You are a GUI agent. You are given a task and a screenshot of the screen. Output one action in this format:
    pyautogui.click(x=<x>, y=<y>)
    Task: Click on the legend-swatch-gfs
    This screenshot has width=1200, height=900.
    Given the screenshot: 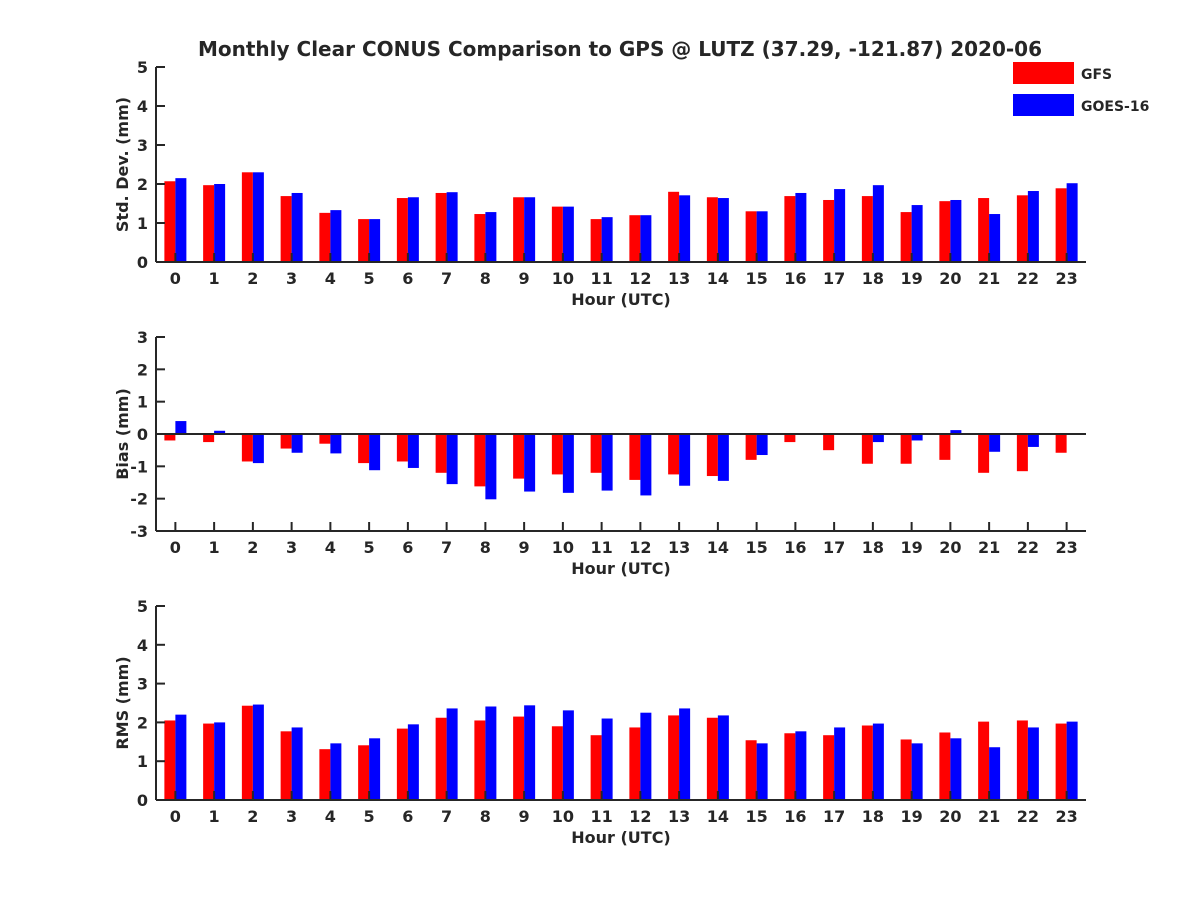 What is the action you would take?
    pyautogui.click(x=1043, y=73)
    